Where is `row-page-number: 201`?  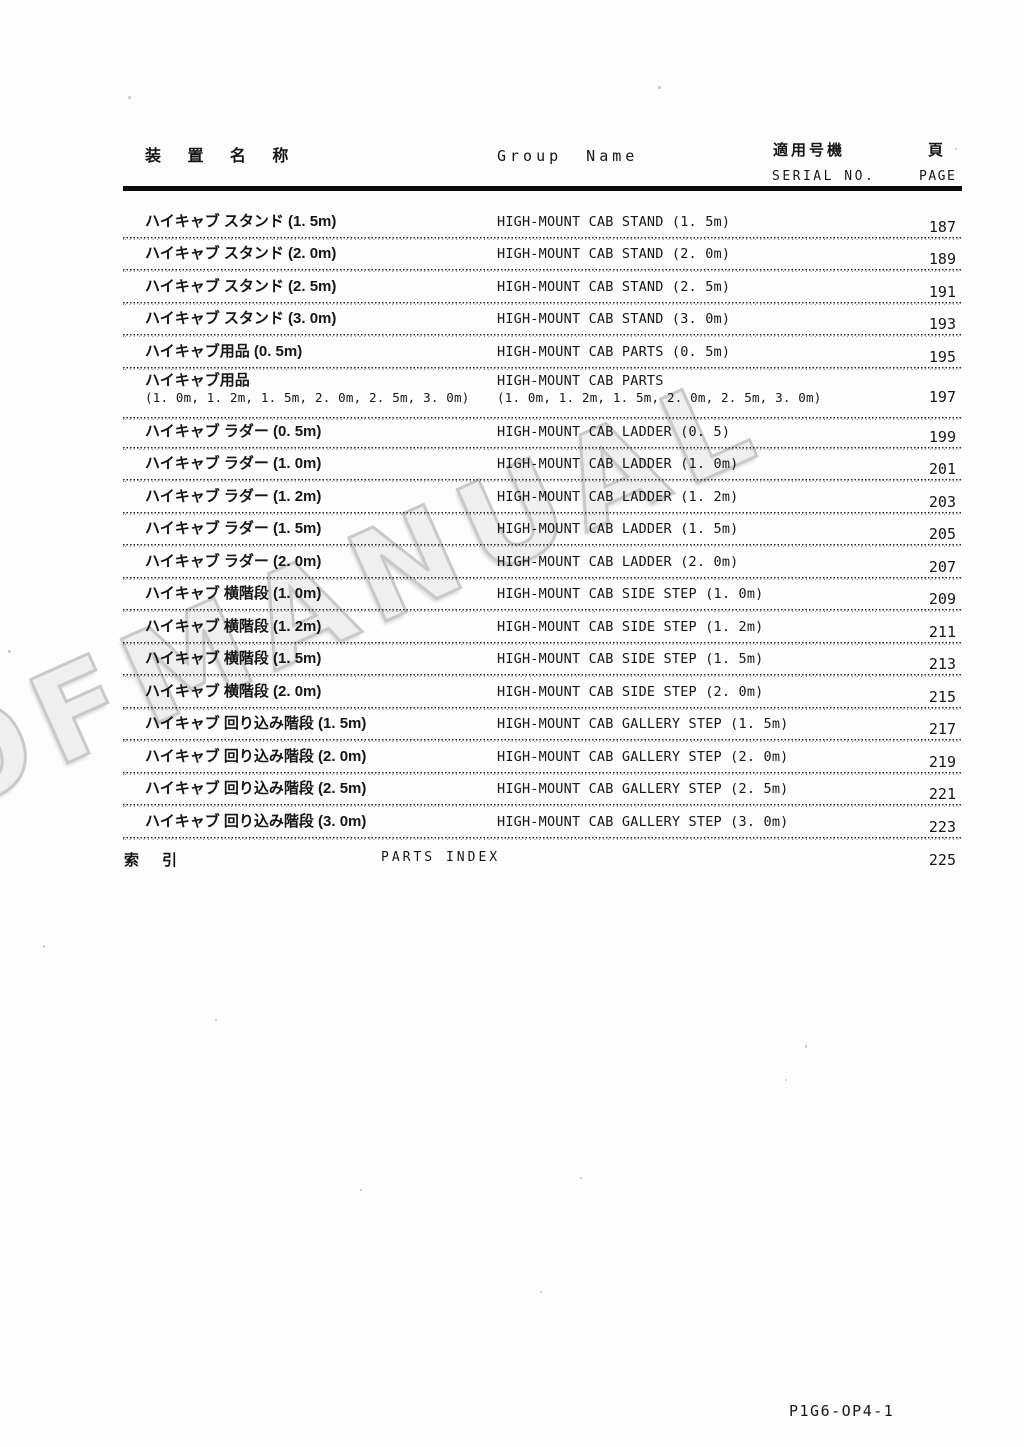 row-page-number: 201 is located at coordinates (942, 469).